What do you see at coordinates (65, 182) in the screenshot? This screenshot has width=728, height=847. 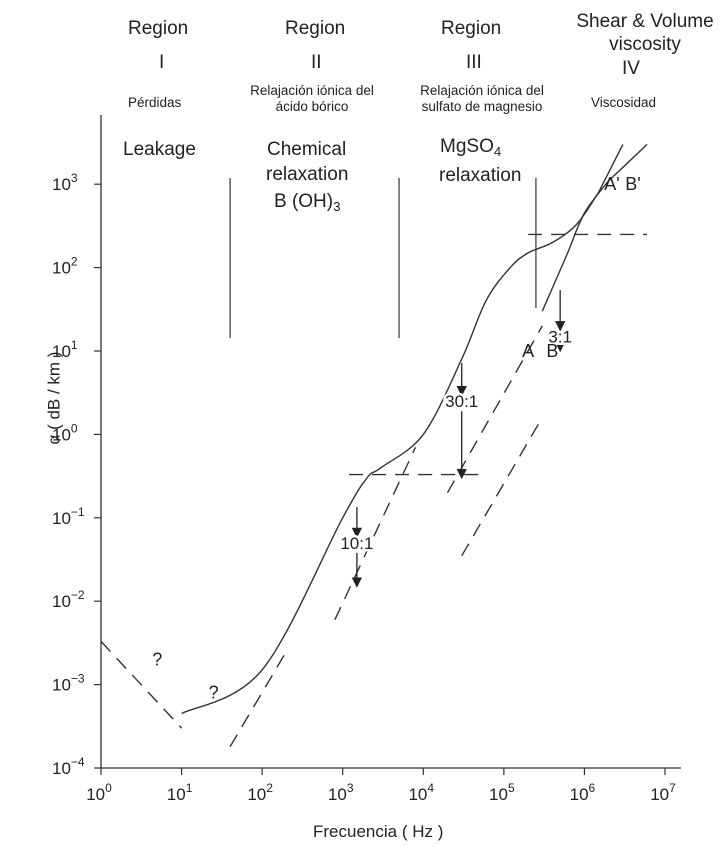 I see `y-tick-label: 10³` at bounding box center [65, 182].